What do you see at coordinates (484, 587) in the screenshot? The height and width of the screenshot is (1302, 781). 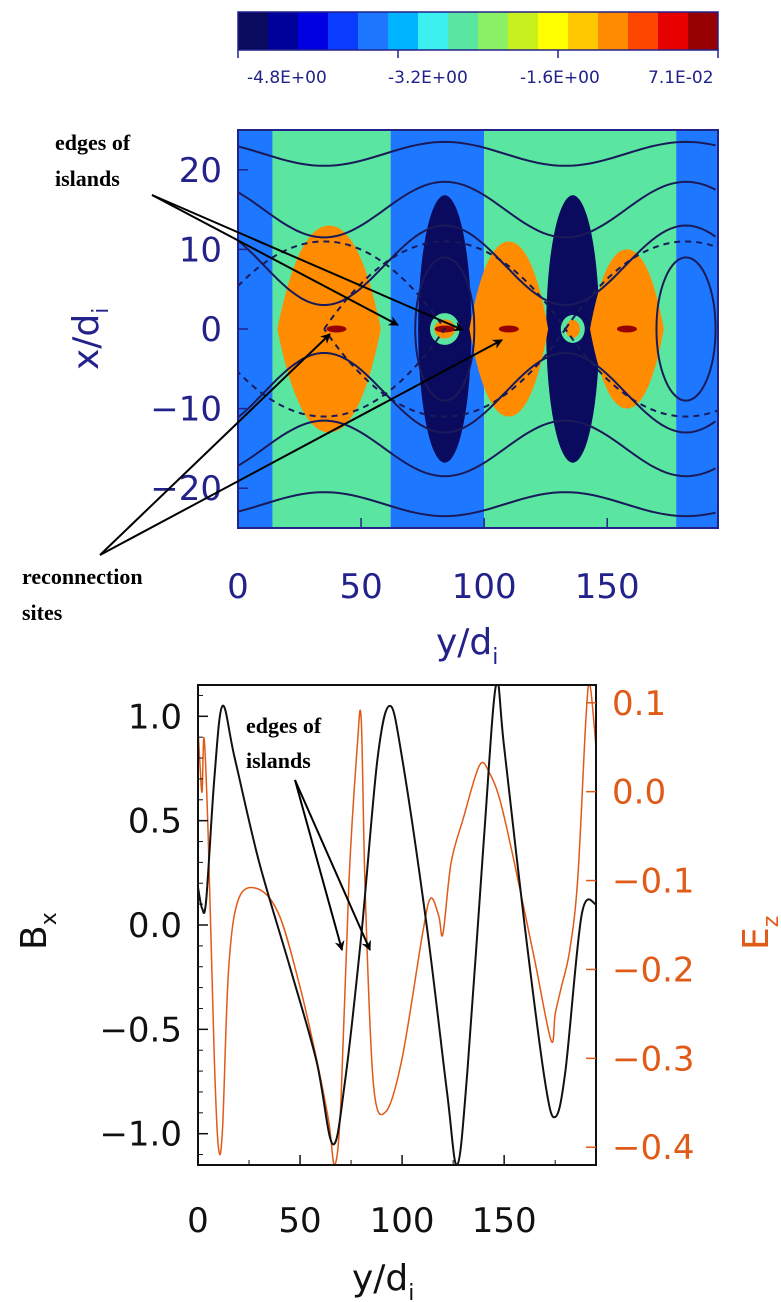 I see `heatmap-x-tick-label: 100` at bounding box center [484, 587].